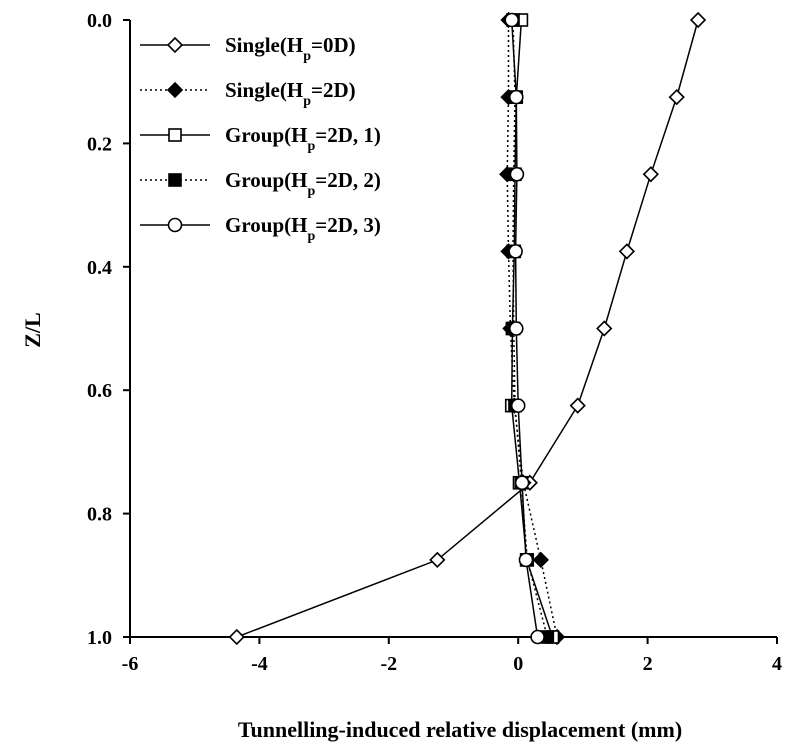 This screenshot has height=754, width=800. I want to click on legend-label: Single(Hp=0D), so click(290, 48).